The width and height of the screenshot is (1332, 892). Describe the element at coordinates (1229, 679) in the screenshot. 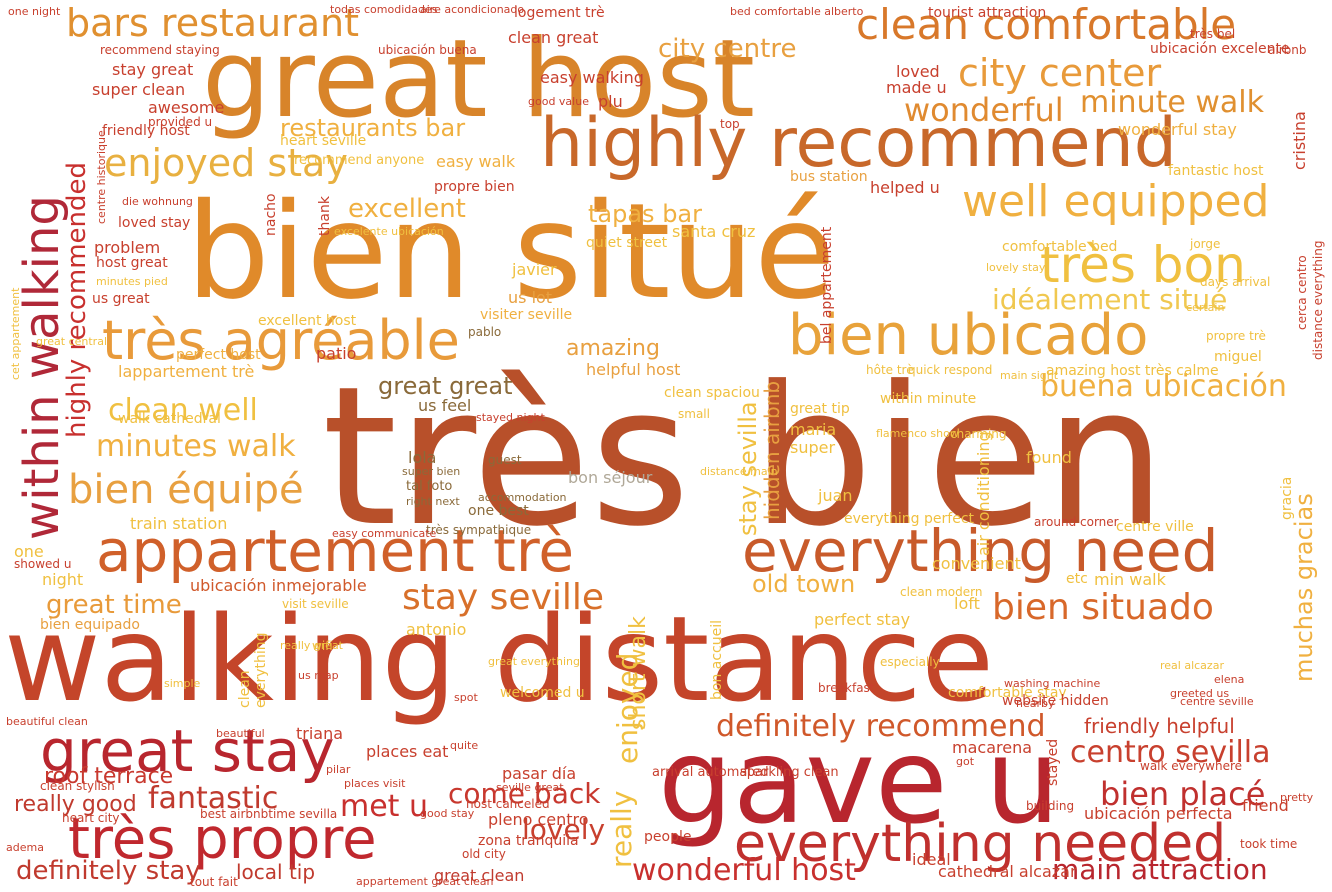

I see `word-elena: elena` at that location.